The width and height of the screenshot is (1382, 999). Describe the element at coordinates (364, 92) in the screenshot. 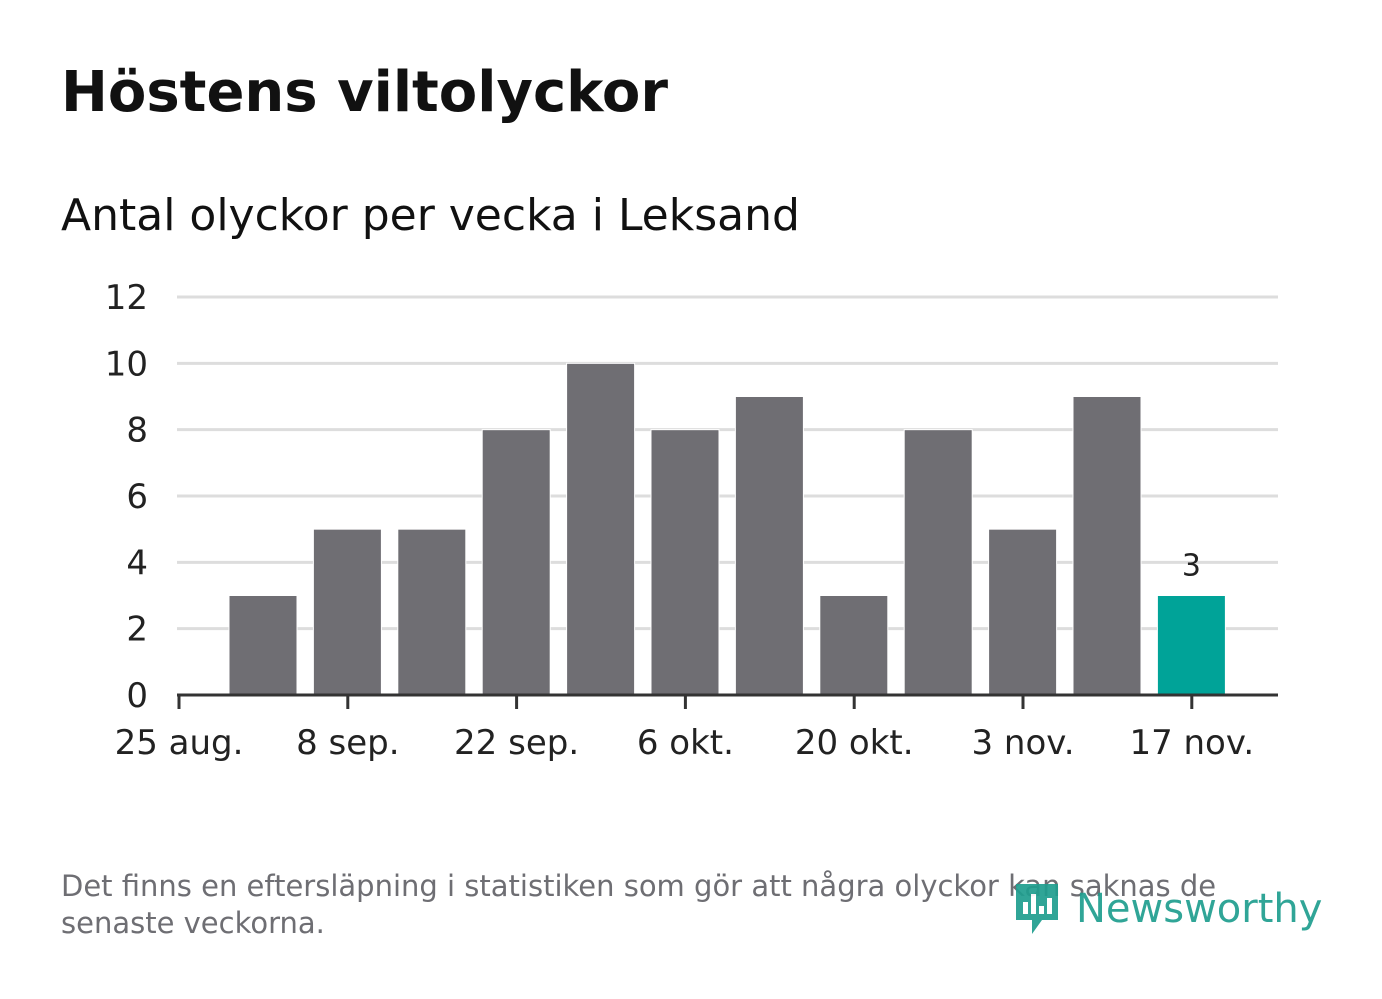

I see `chart-title: Höstens viltolyckor` at that location.